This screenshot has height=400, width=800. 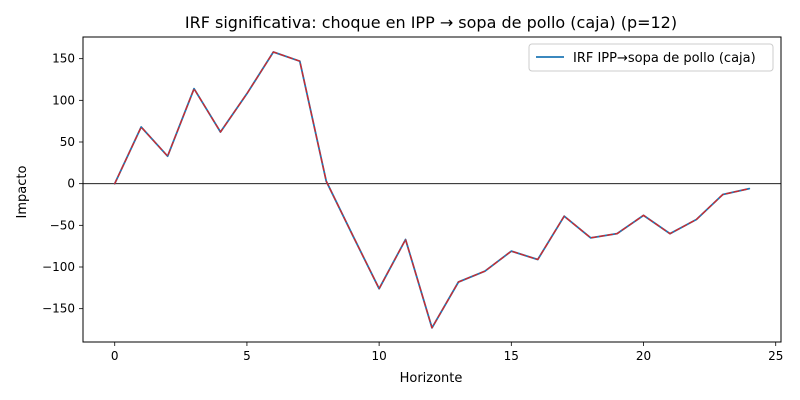 What do you see at coordinates (775, 356) in the screenshot?
I see `x-tick-label: 25` at bounding box center [775, 356].